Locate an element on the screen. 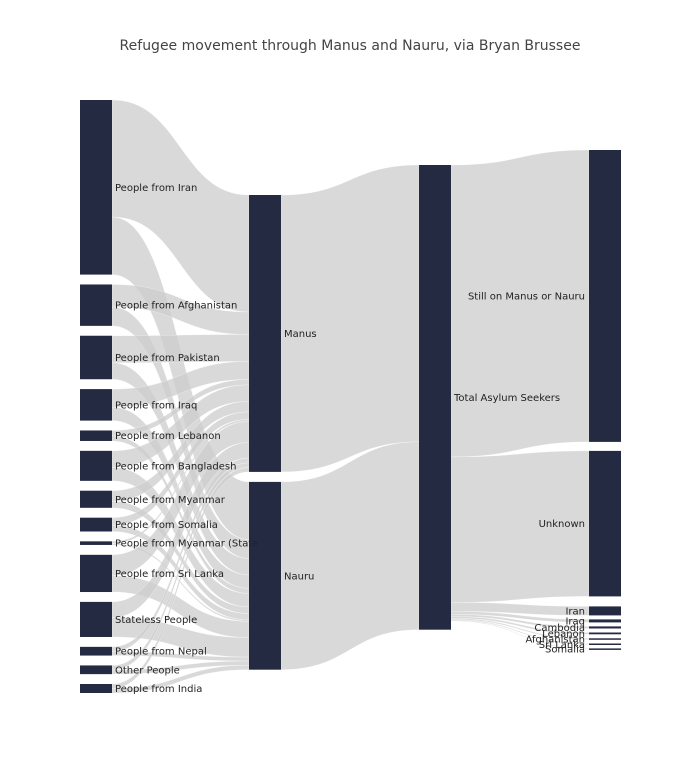  node-lebanon is located at coordinates (605, 633).